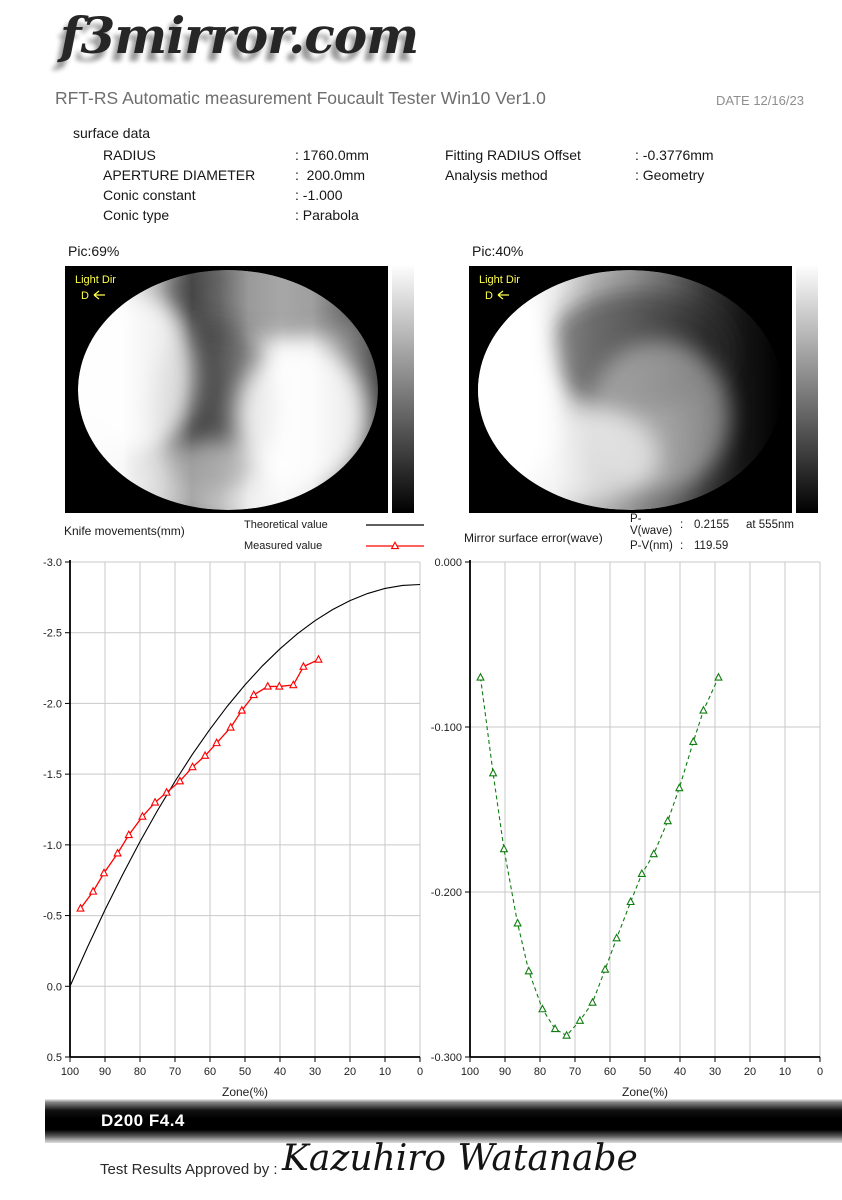 This screenshot has width=842, height=1200. Describe the element at coordinates (333, 155) in the screenshot. I see `radius-value: 1760.0mm` at that location.